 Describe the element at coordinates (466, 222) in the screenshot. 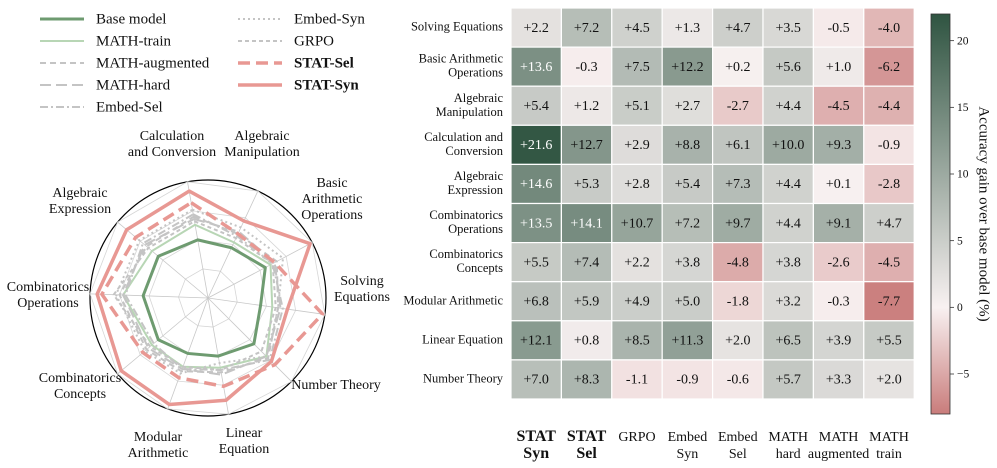

I see `heatmap-row-label-5: Combinatorics Operations` at that location.